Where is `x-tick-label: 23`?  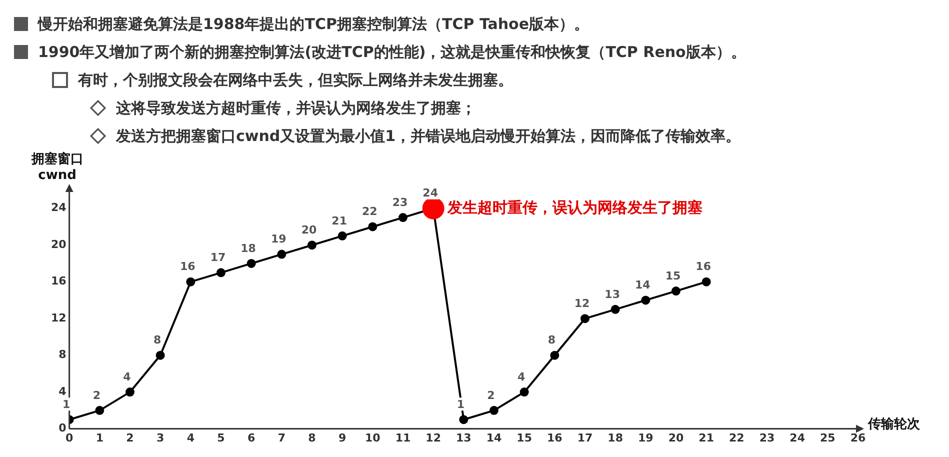 x-tick-label: 23 is located at coordinates (767, 437).